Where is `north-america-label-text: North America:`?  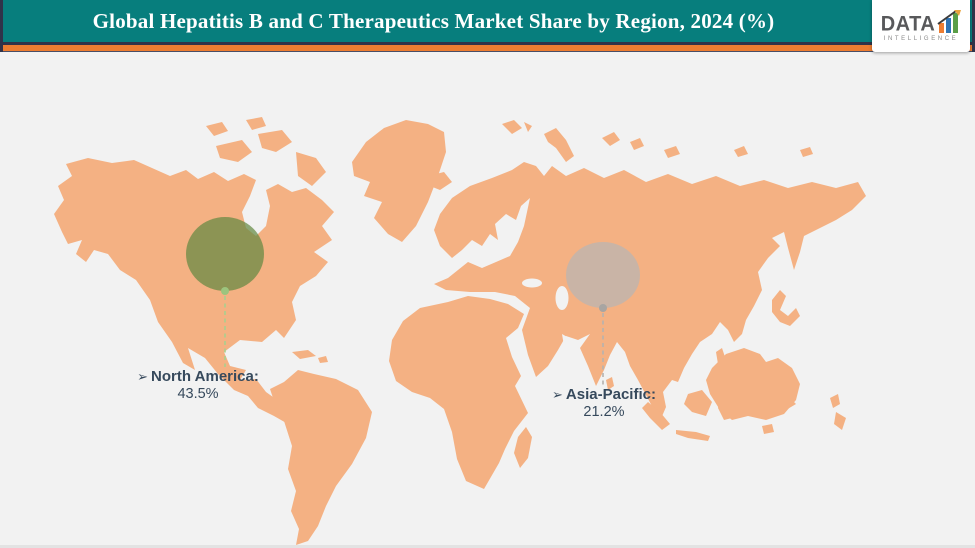 north-america-label-text: North America: is located at coordinates (205, 376).